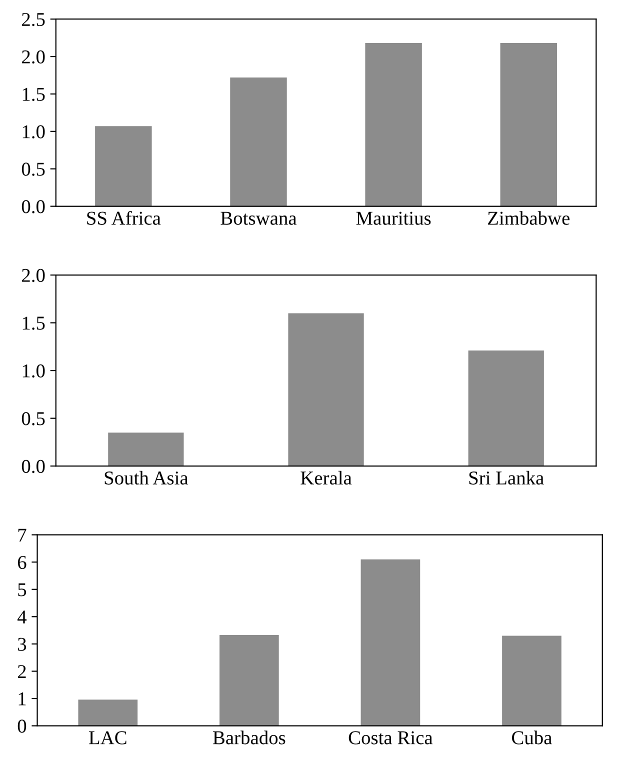 This screenshot has height=764, width=621. What do you see at coordinates (532, 737) in the screenshot?
I see `x-tick-label: Cuba` at bounding box center [532, 737].